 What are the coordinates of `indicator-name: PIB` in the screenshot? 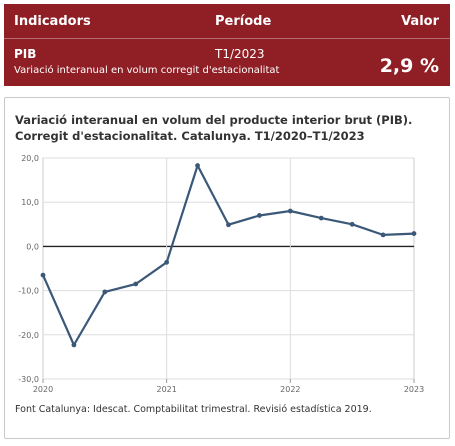 It's located at (25, 54).